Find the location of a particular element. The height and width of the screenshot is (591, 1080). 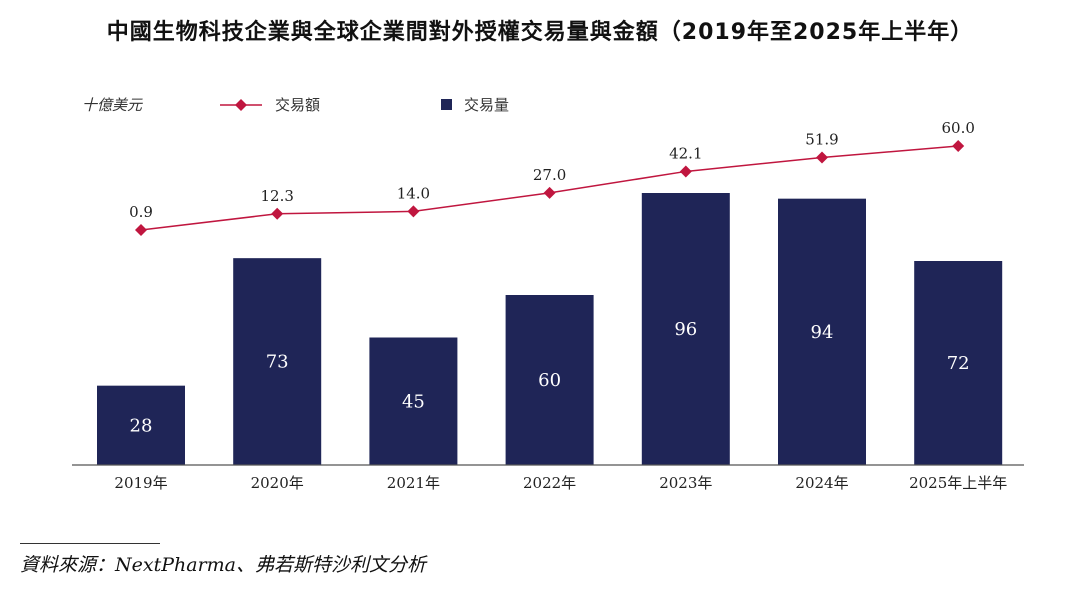

x-tick-label-2: 2021年 is located at coordinates (413, 483).